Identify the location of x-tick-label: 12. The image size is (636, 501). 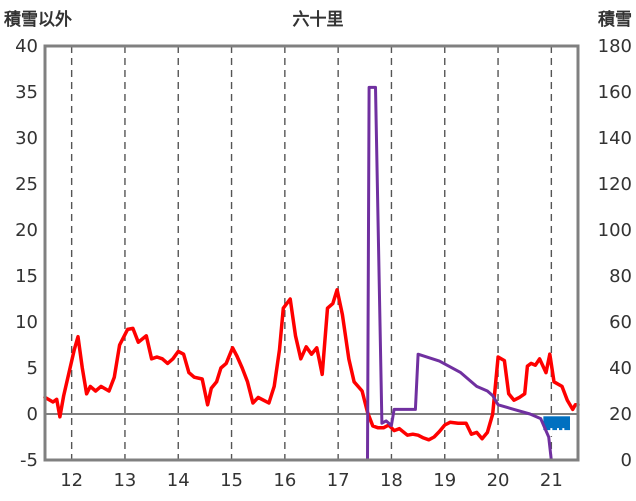
(71, 480).